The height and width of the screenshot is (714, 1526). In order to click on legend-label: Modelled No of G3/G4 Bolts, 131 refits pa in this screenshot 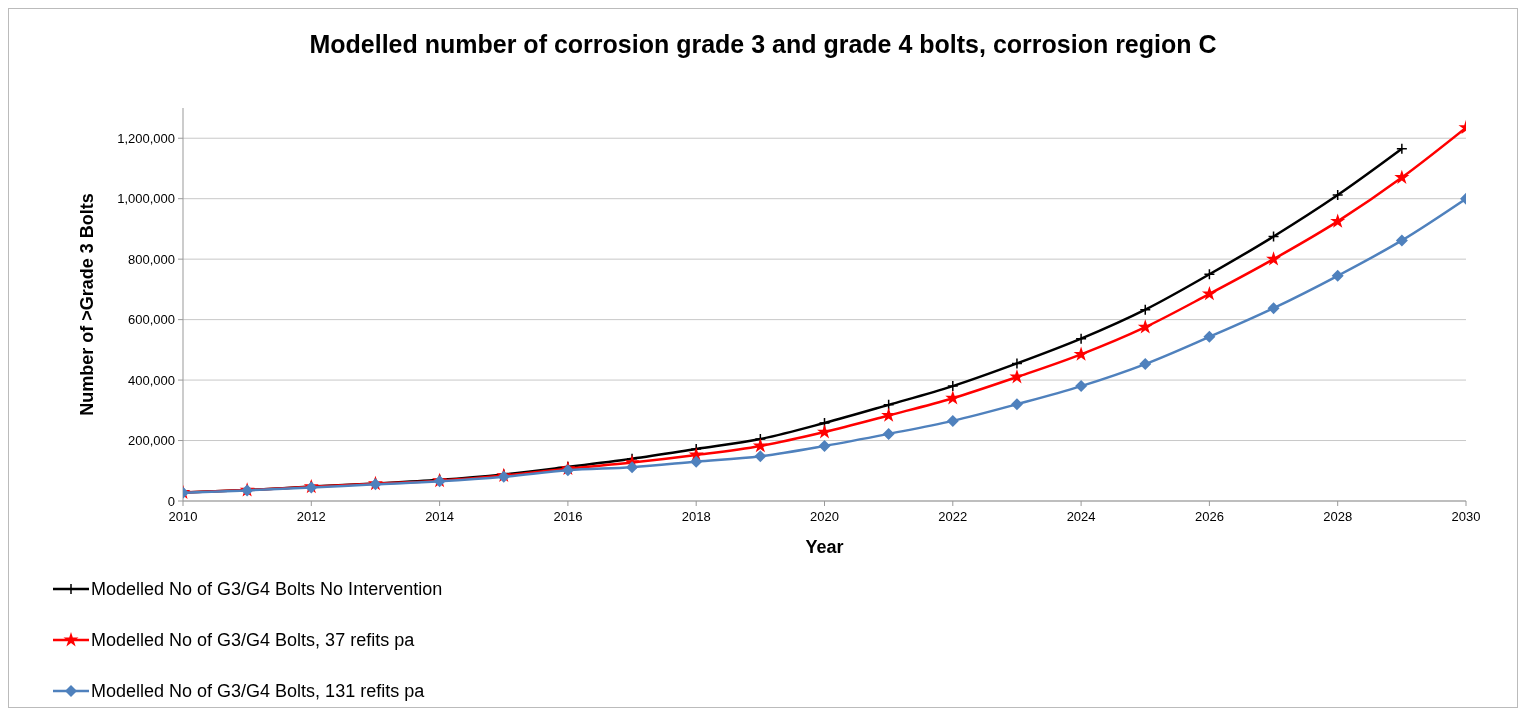, I will do `click(258, 691)`.